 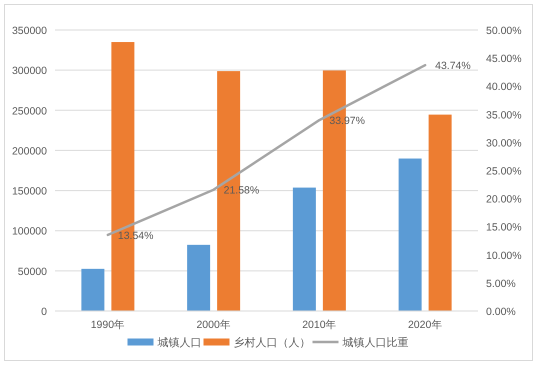 What do you see at coordinates (504, 172) in the screenshot?
I see `y2-tick-label: 25.00%` at bounding box center [504, 172].